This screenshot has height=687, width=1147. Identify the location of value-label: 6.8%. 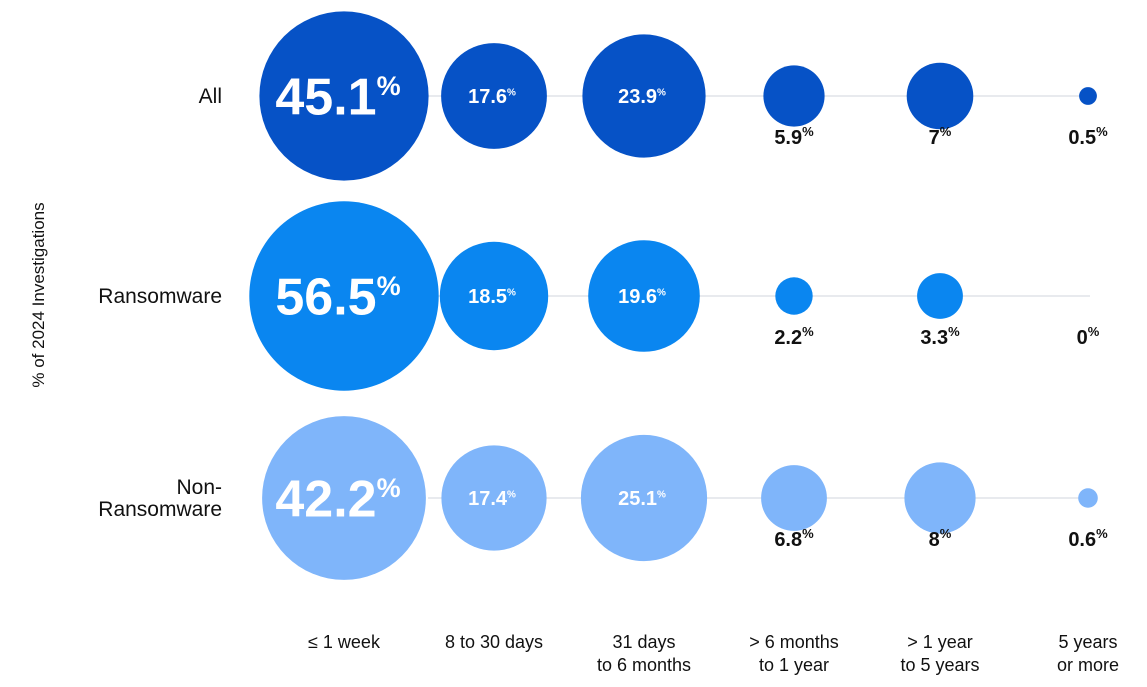
(794, 538).